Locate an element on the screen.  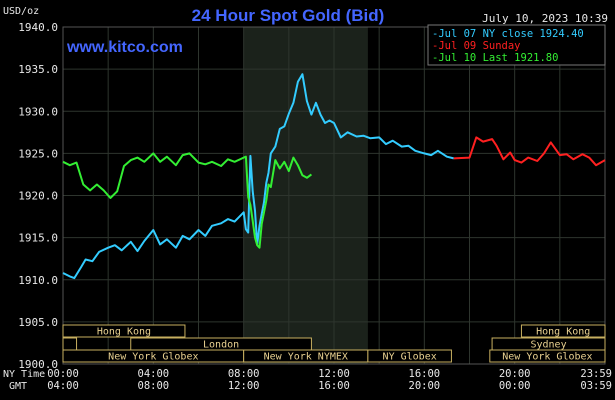
y-tick-label: 1915.0 is located at coordinates (38, 238).